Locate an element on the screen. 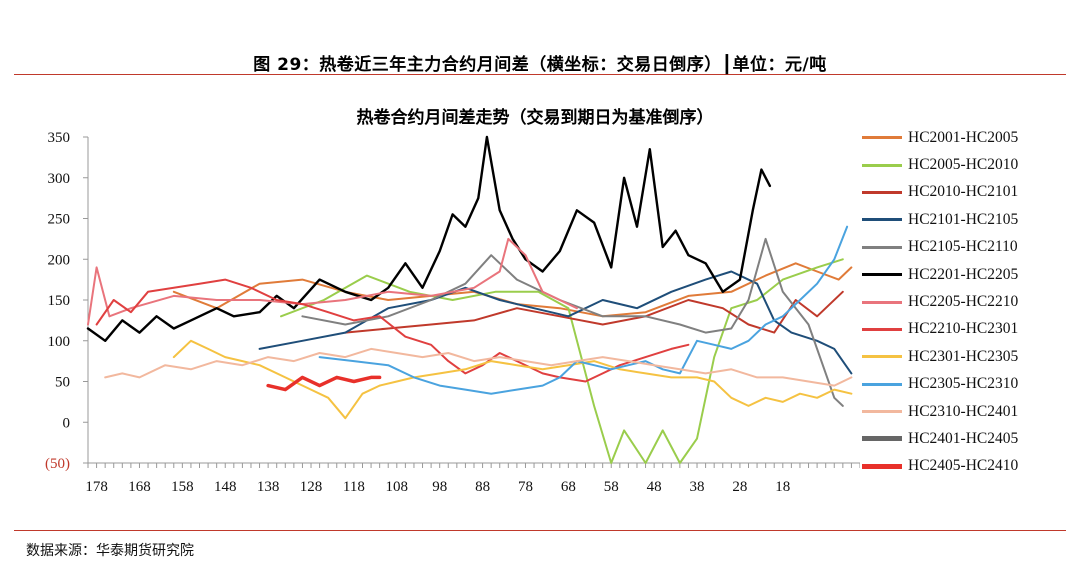  source-note: 数据来源：华泰期货研究院 is located at coordinates (110, 551).